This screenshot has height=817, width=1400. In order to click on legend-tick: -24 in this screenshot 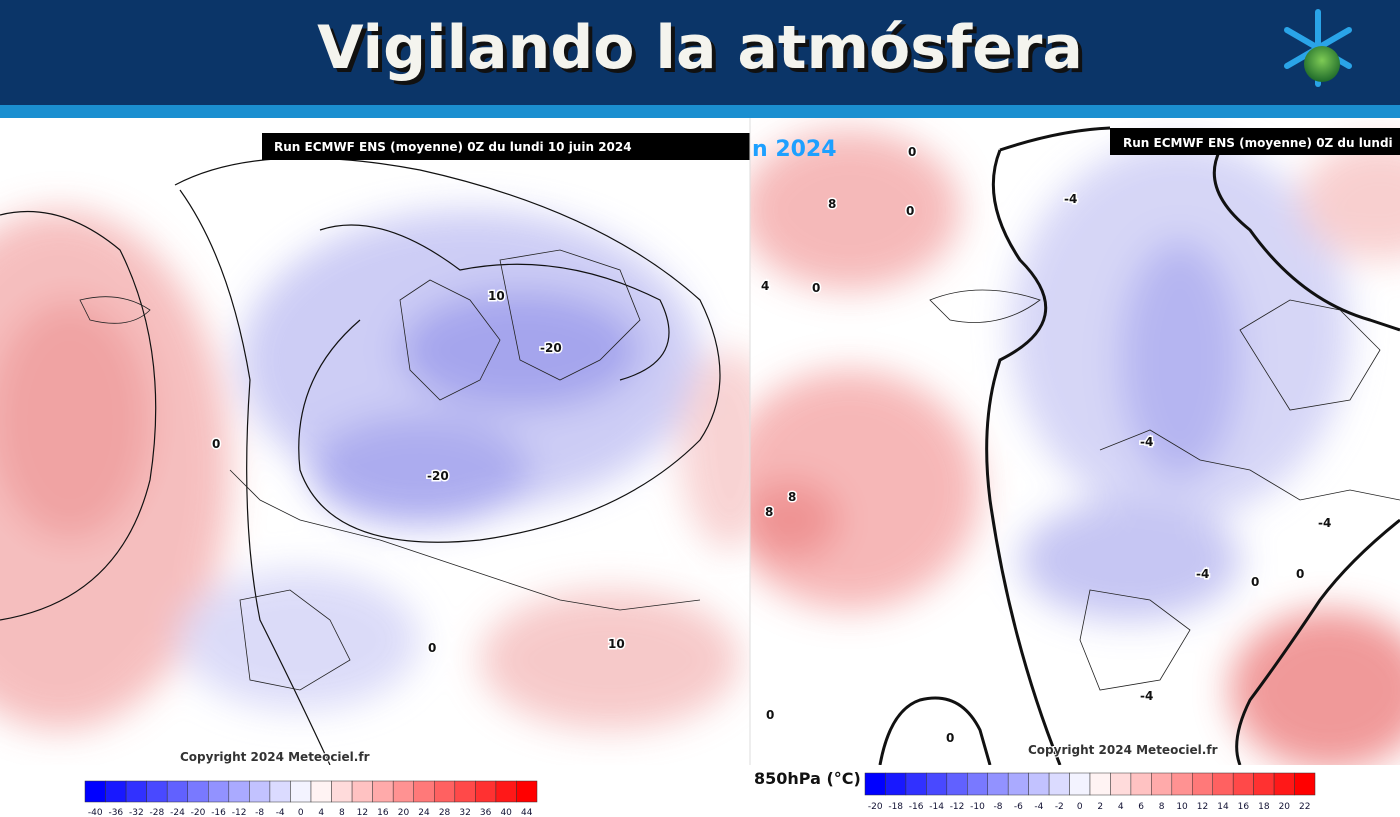, I will do `click(177, 812)`.